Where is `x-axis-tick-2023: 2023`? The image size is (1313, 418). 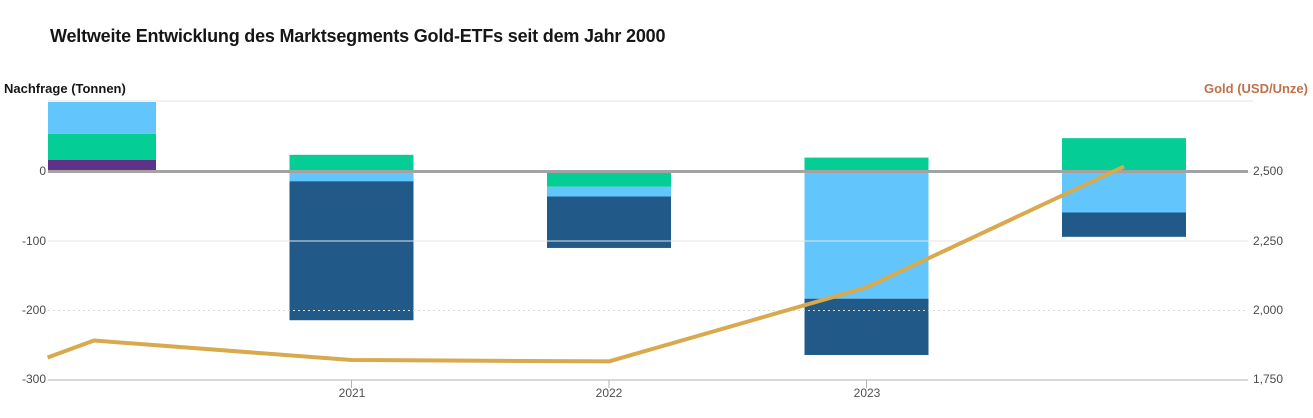 x-axis-tick-2023: 2023 is located at coordinates (867, 393).